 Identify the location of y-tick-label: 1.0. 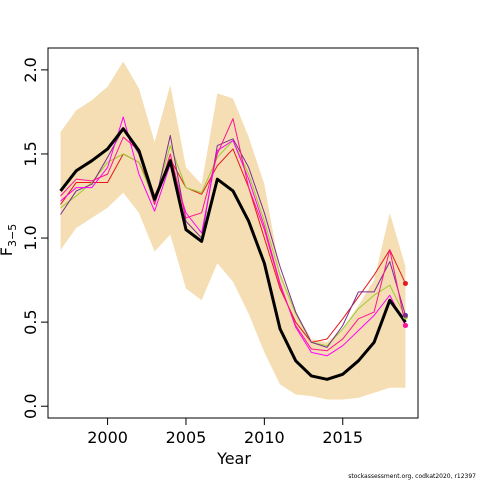
(30, 237).